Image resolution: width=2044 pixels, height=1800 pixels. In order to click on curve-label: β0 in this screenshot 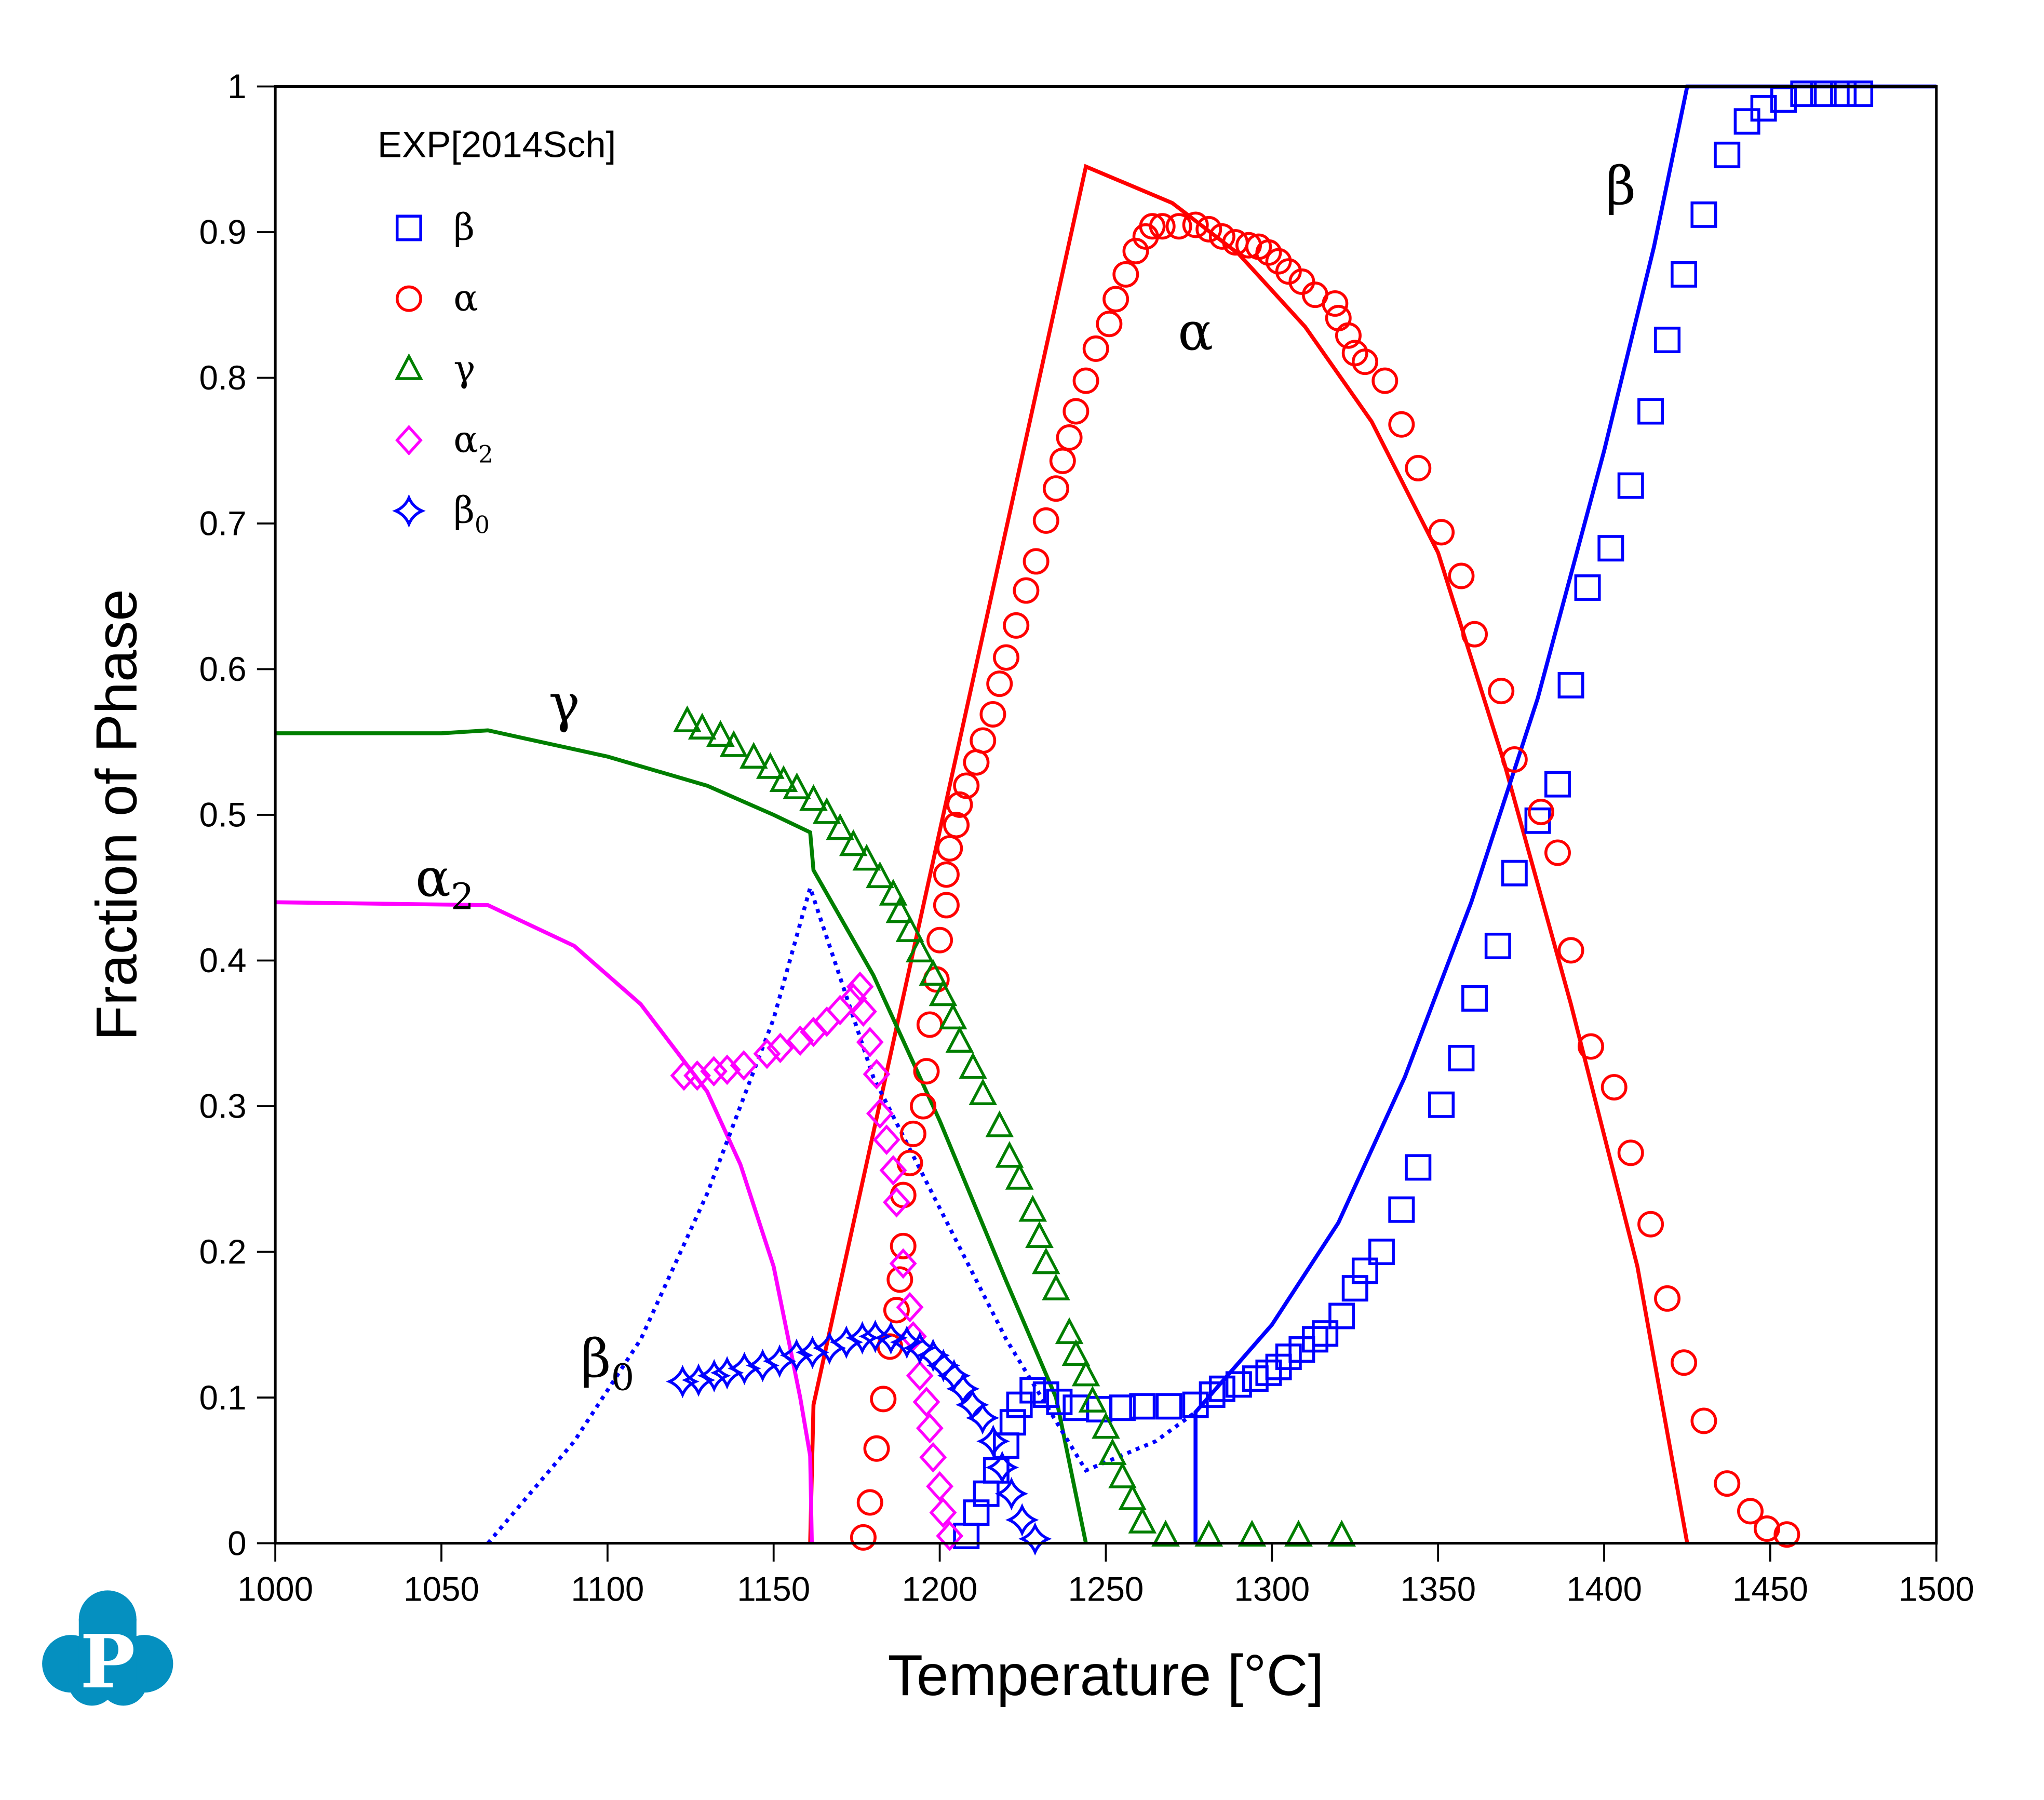, I will do `click(607, 1363)`.